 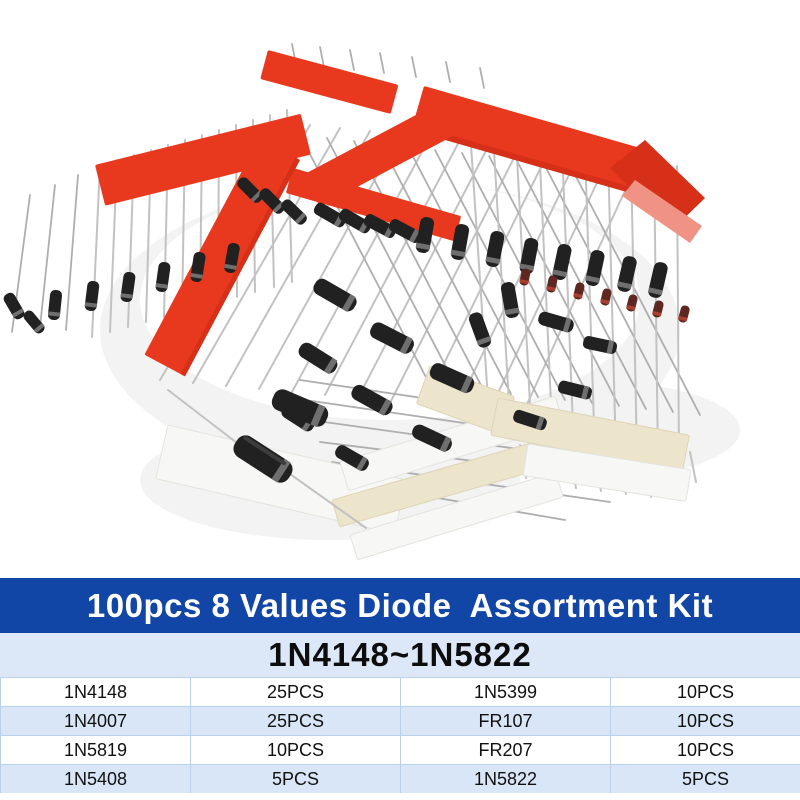 I want to click on model-cell: 1N5822, so click(x=506, y=779).